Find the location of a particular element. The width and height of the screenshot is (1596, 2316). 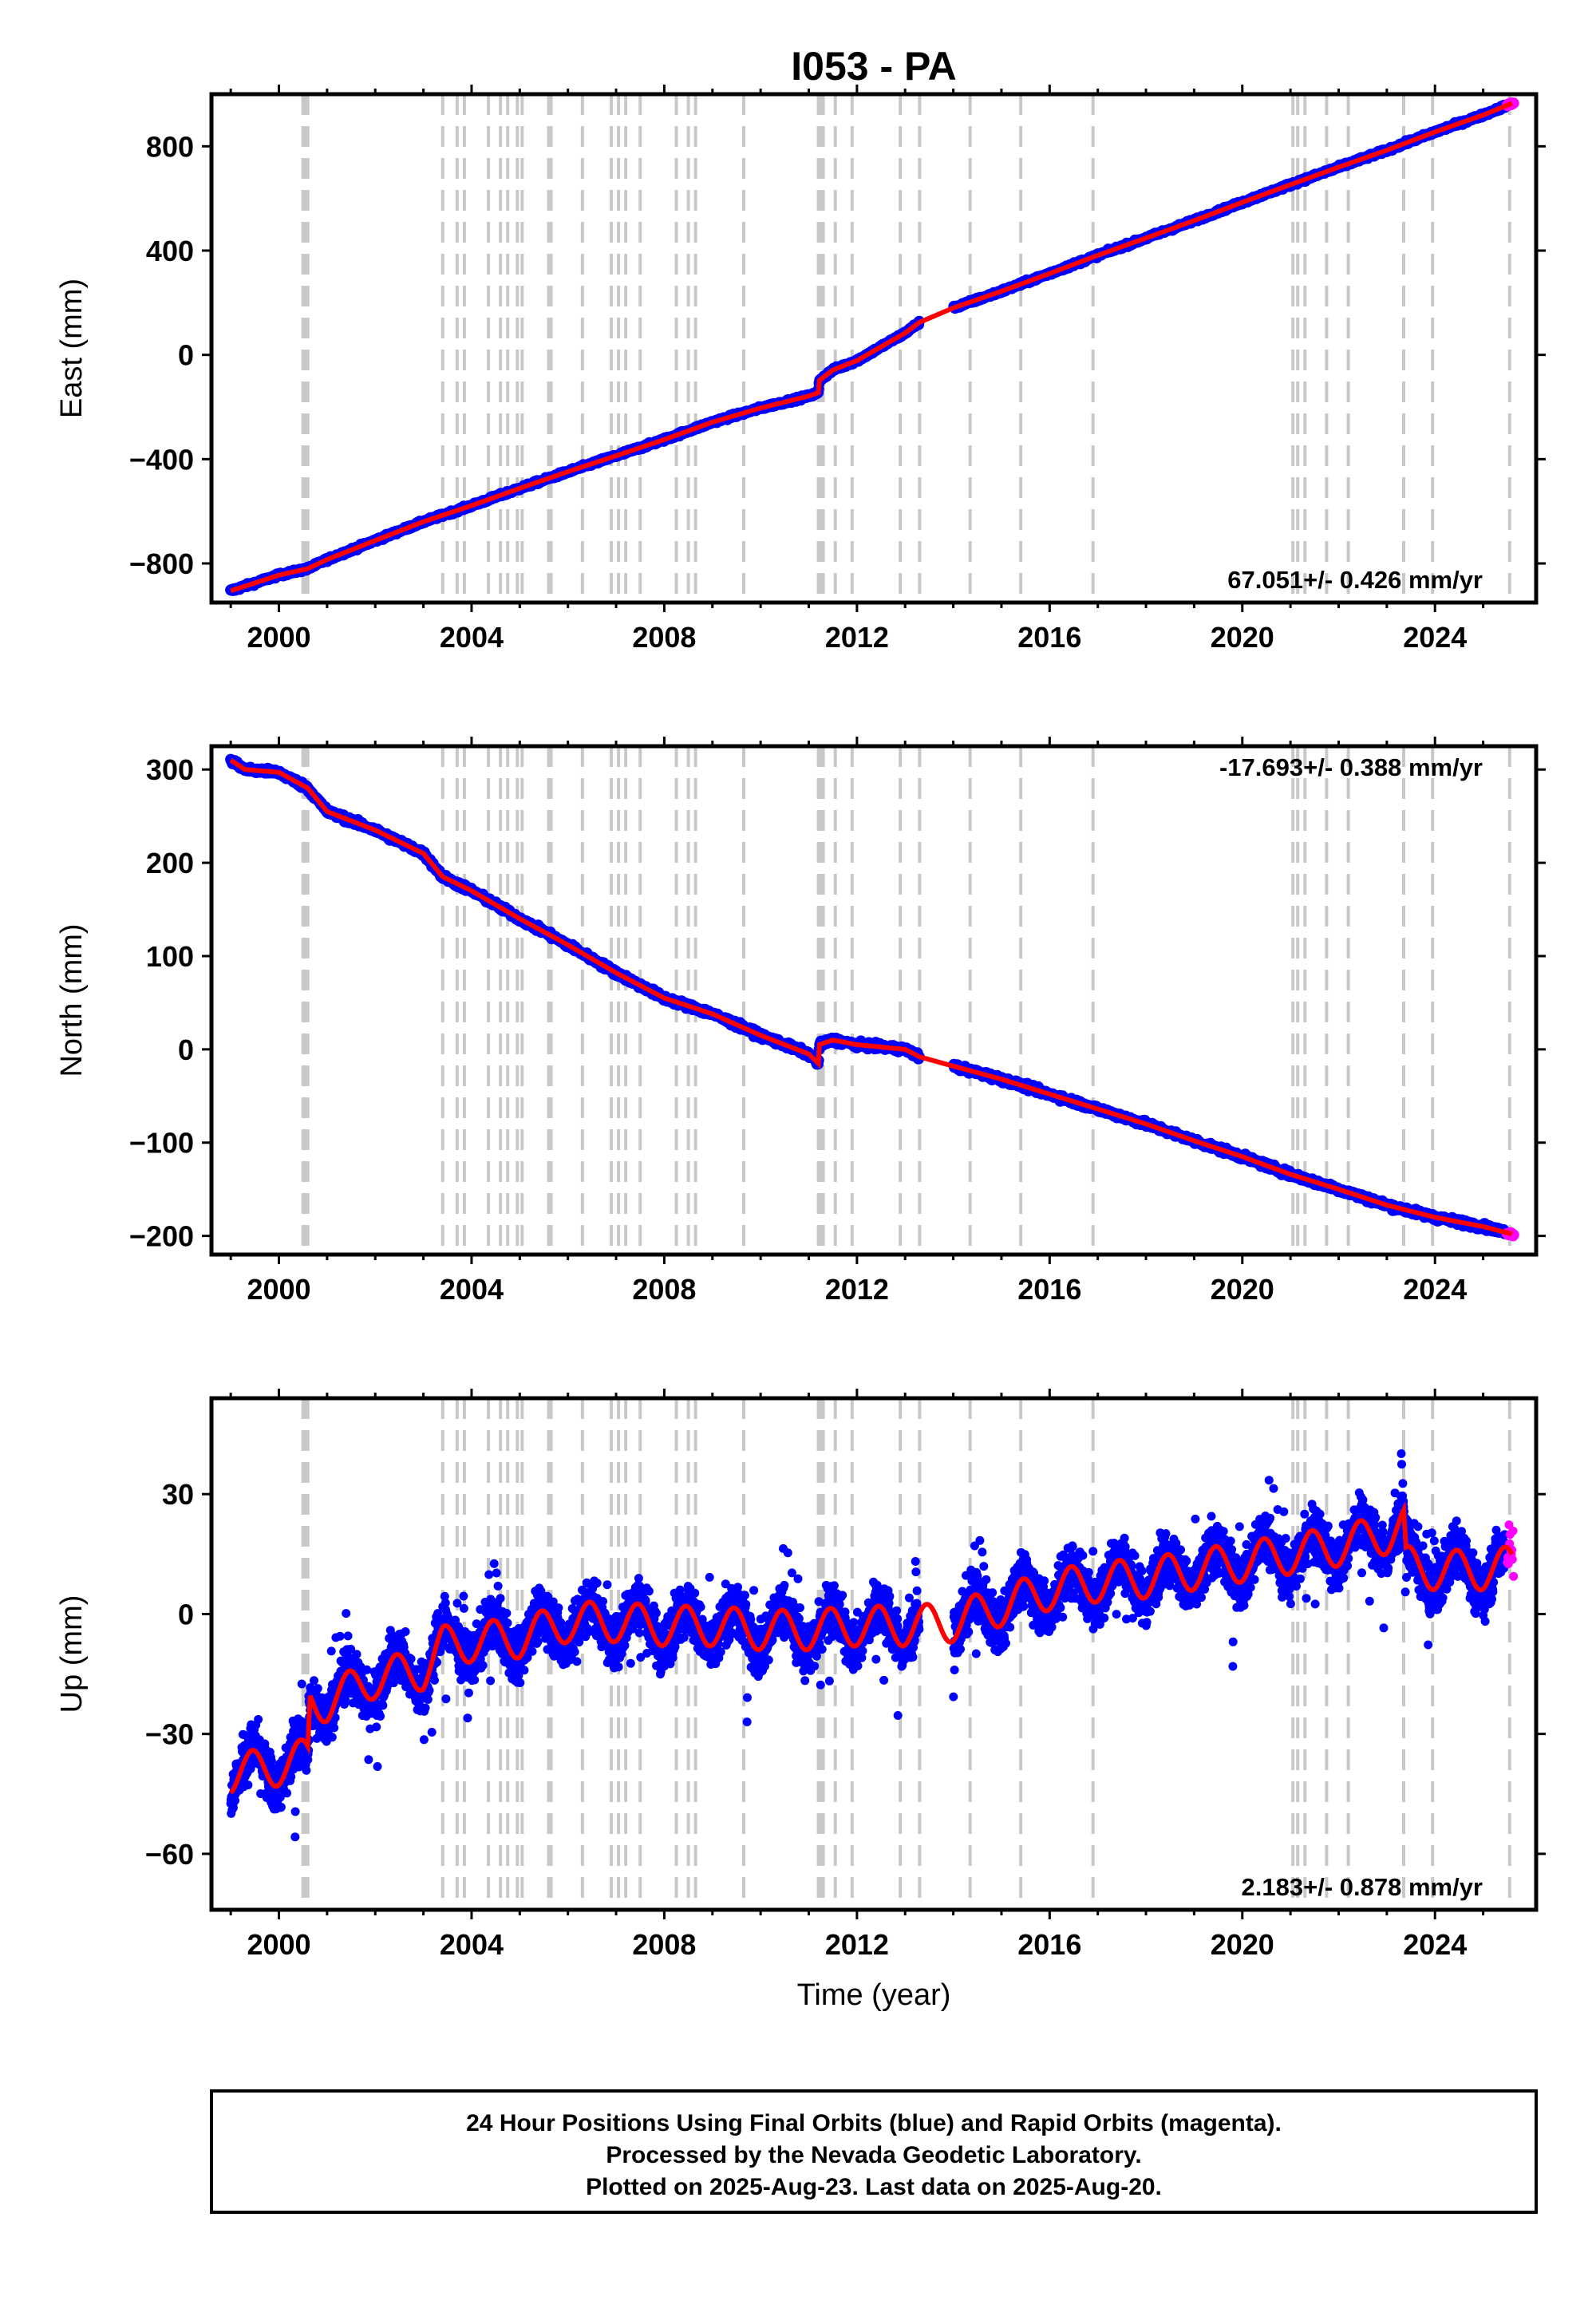

y-tick-label: 400 is located at coordinates (170, 251).